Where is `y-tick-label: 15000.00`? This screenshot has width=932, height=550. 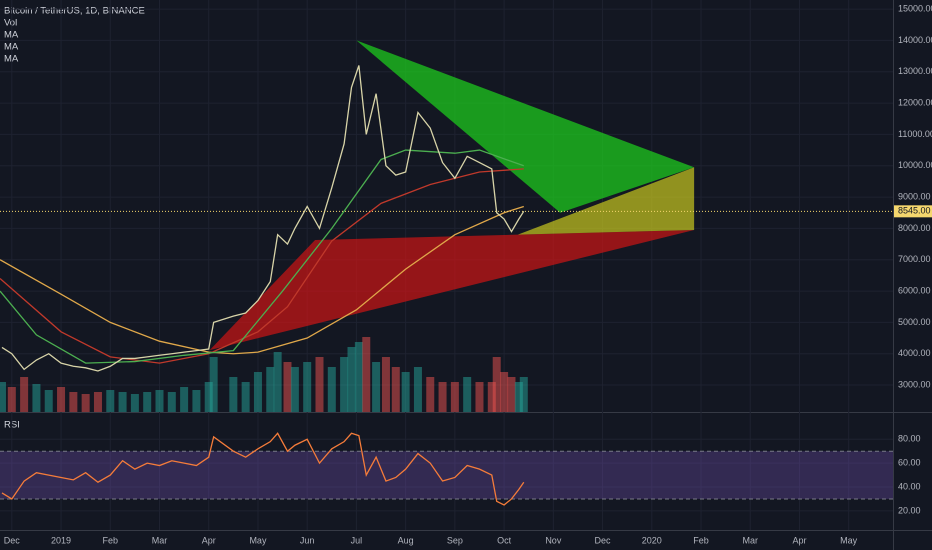 y-tick-label: 15000.00 is located at coordinates (915, 8).